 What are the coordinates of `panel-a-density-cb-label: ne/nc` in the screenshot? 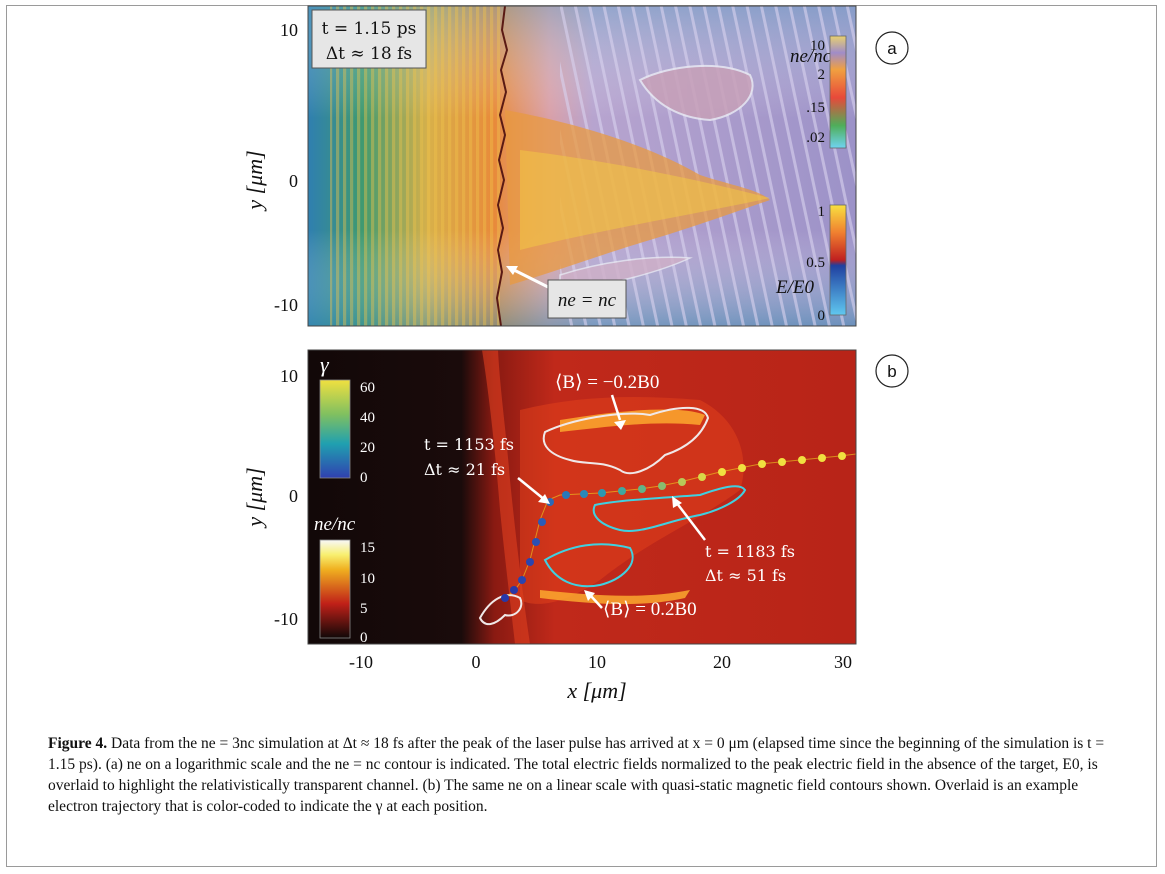 It's located at (811, 56).